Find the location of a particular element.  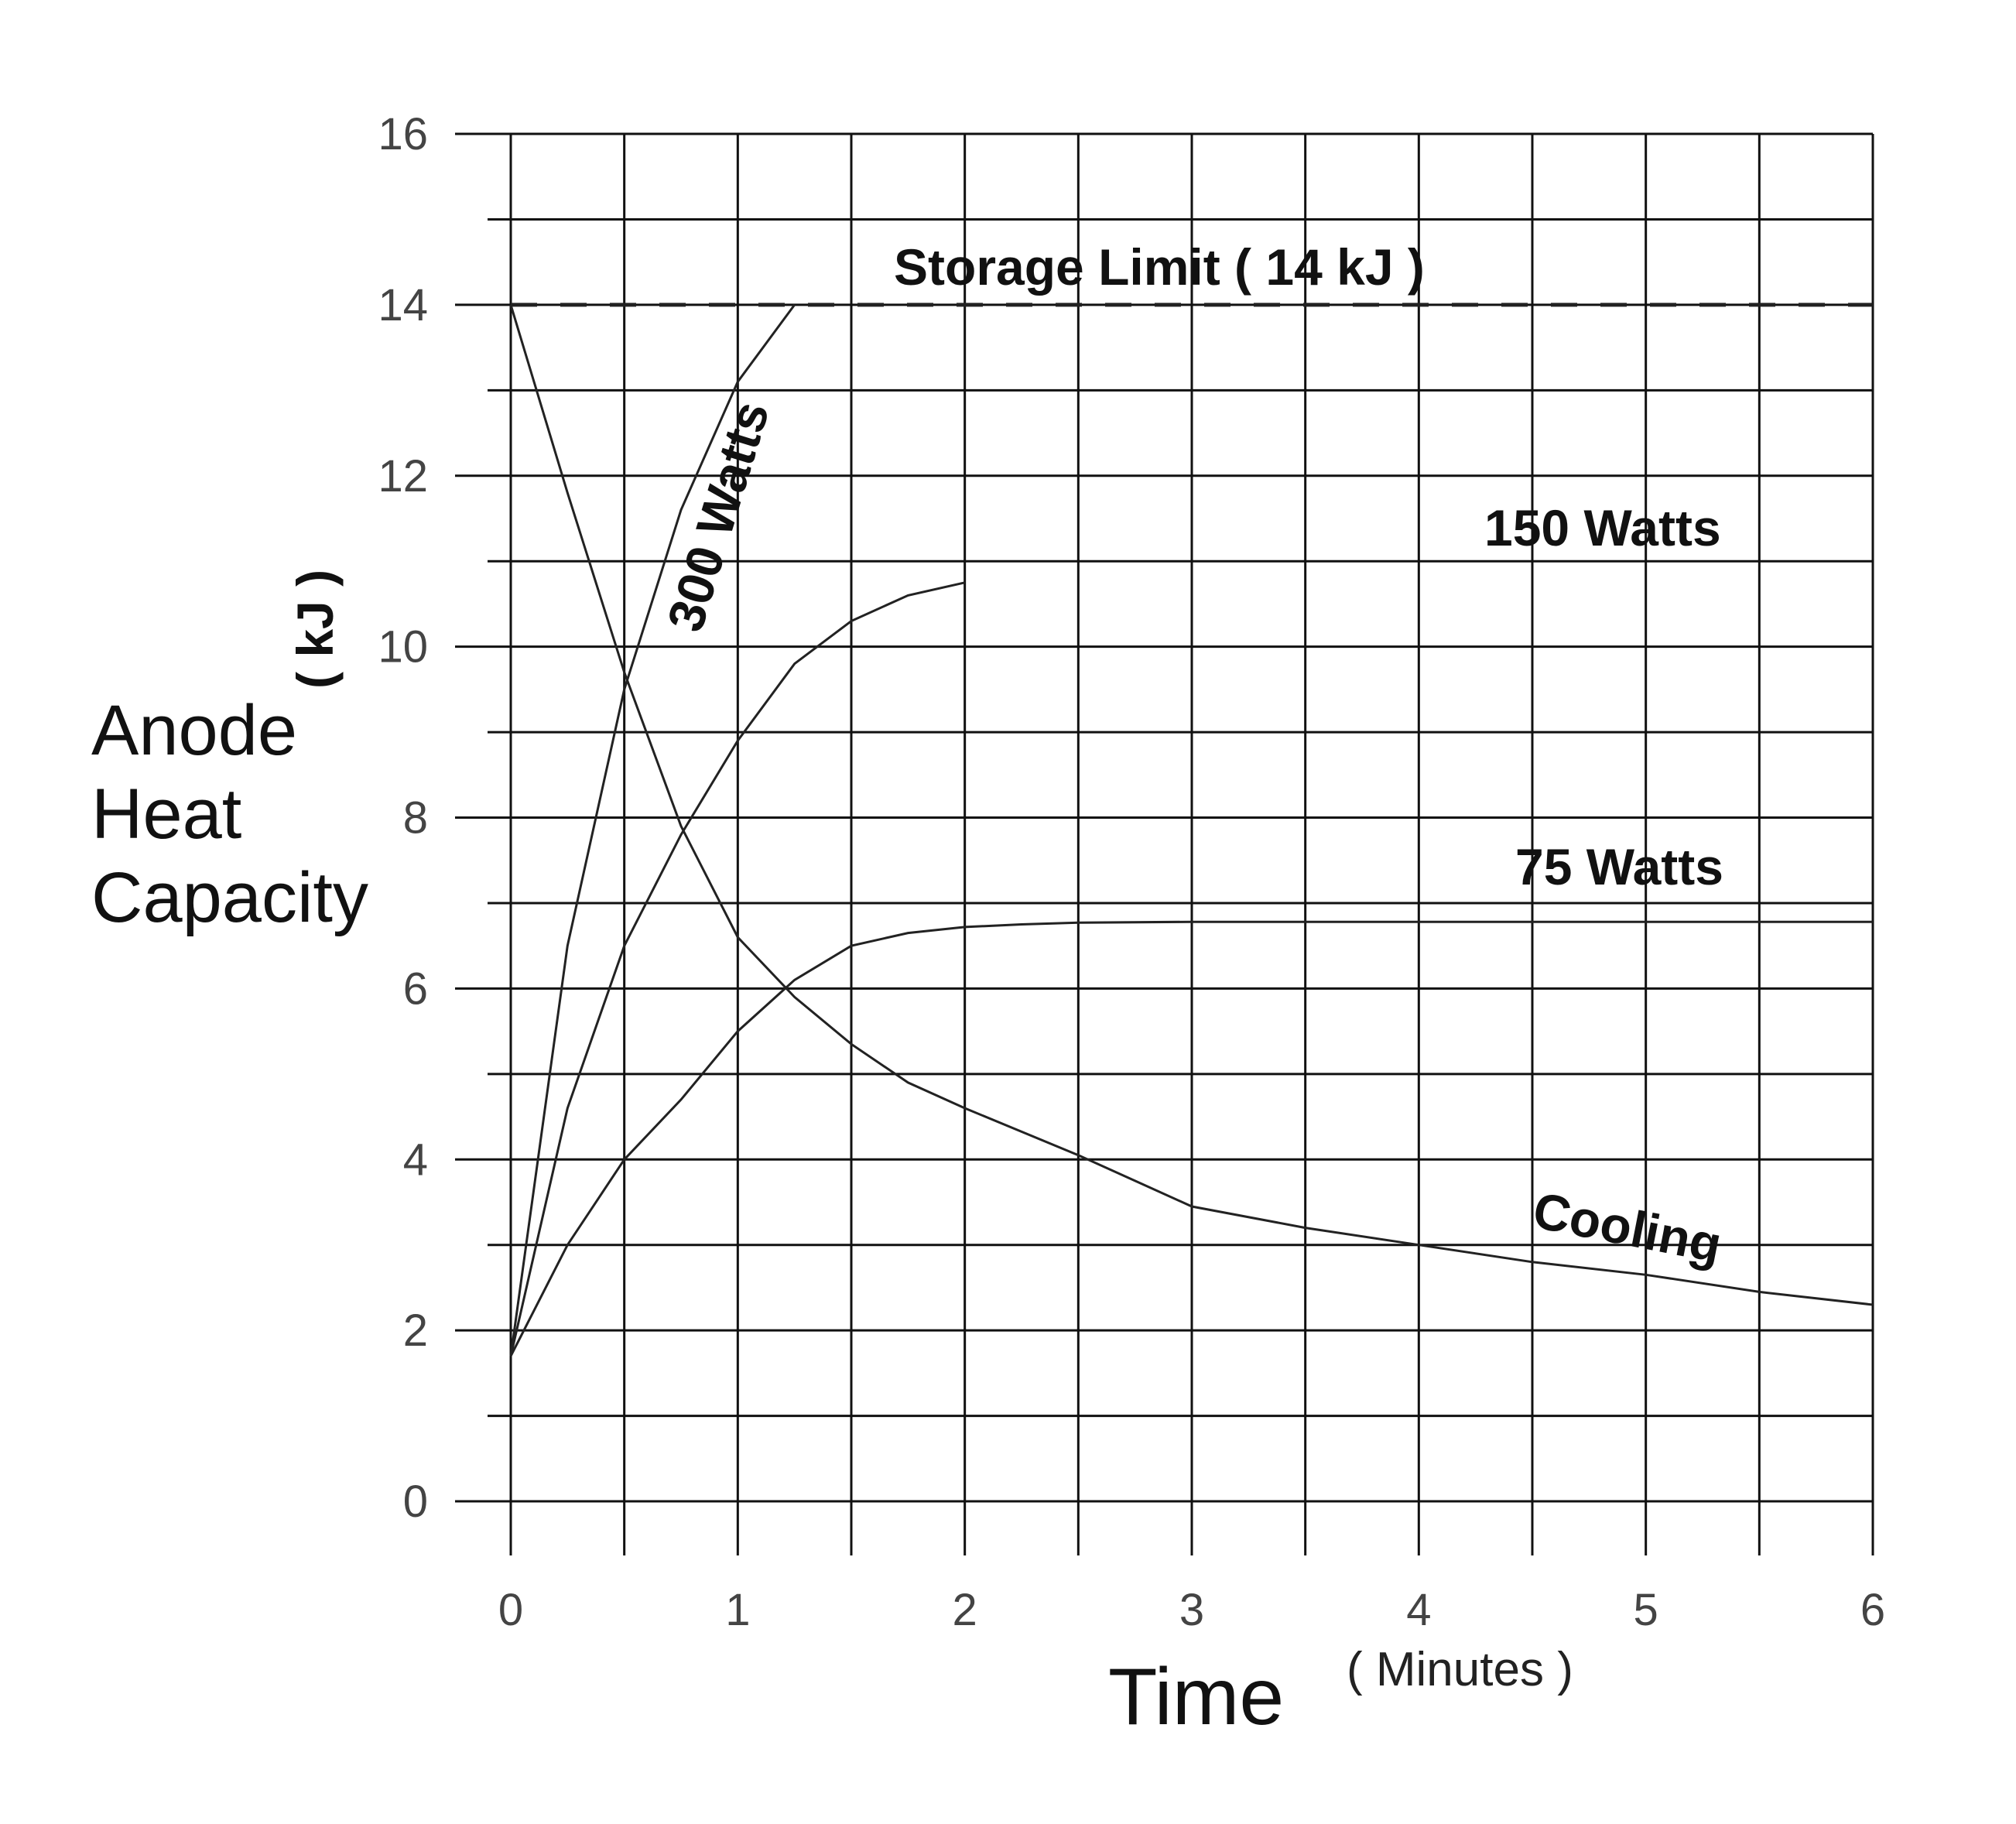

series-line-150-watts is located at coordinates (737, 969).